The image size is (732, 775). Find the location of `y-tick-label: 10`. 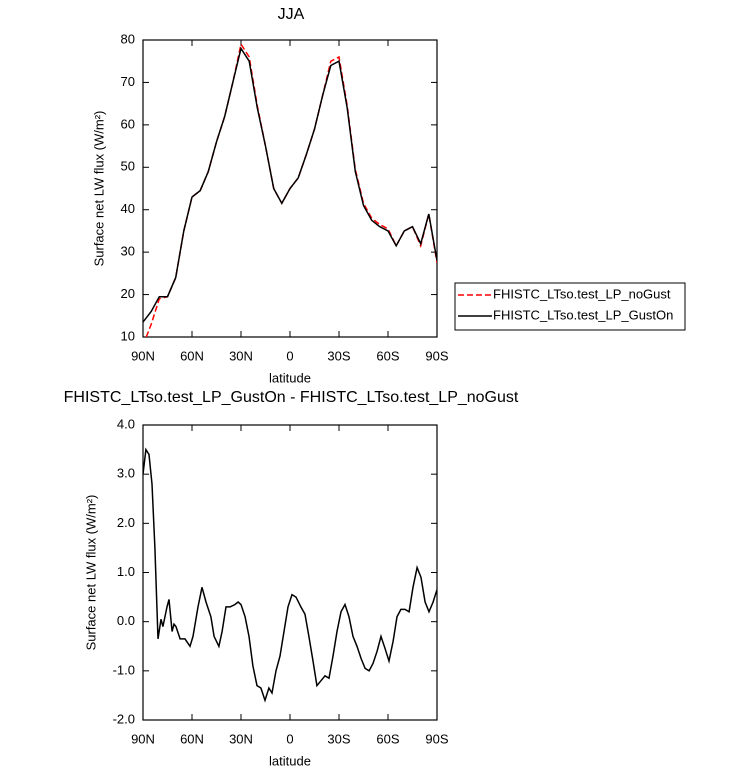

y-tick-label: 10 is located at coordinates (128, 335).